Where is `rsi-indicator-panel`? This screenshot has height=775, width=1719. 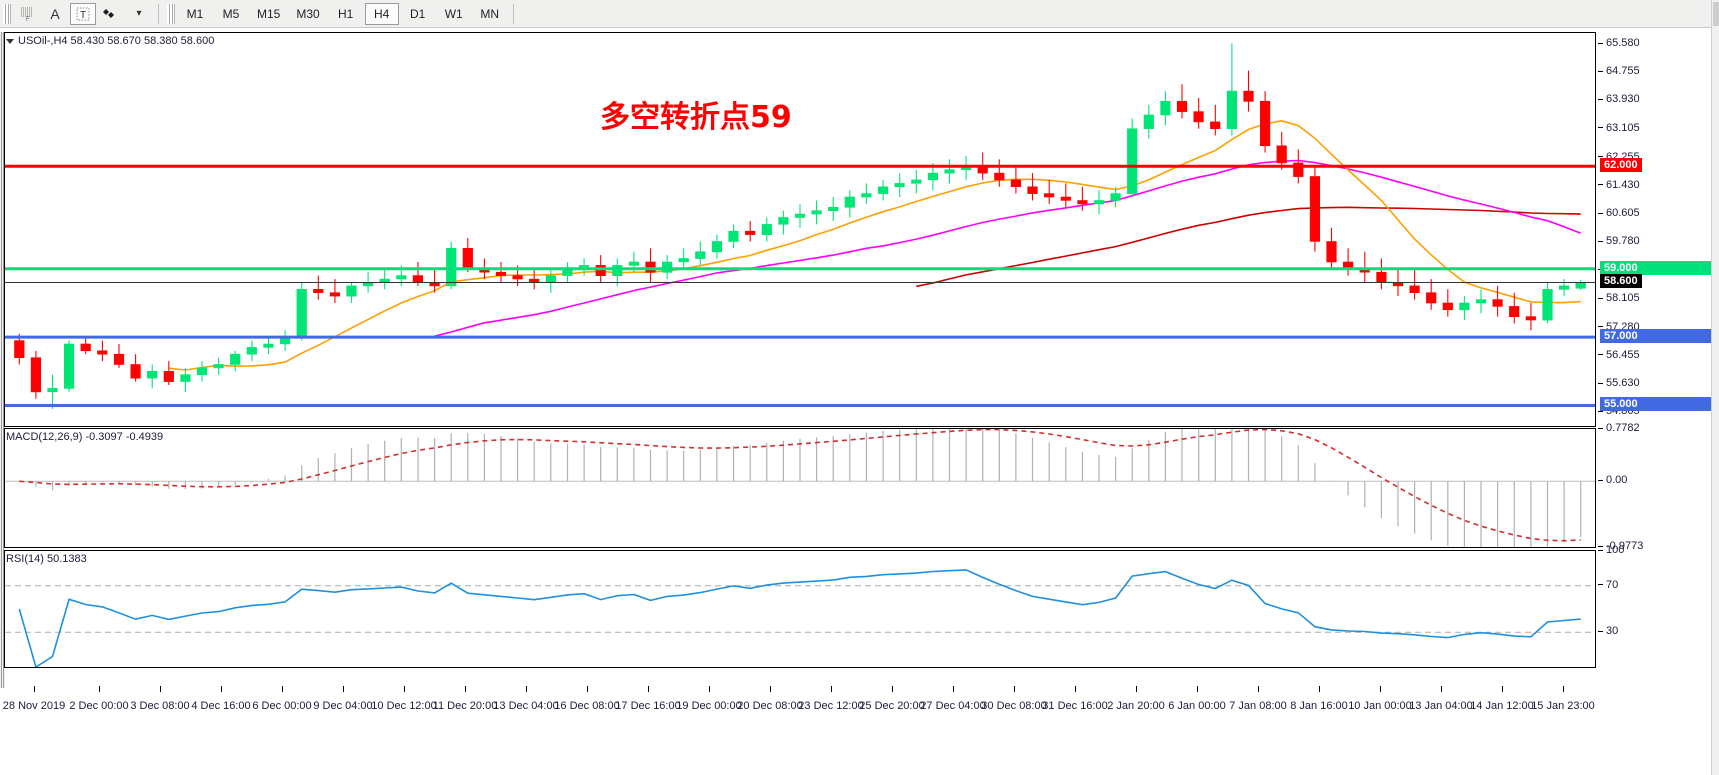 rsi-indicator-panel is located at coordinates (800, 609).